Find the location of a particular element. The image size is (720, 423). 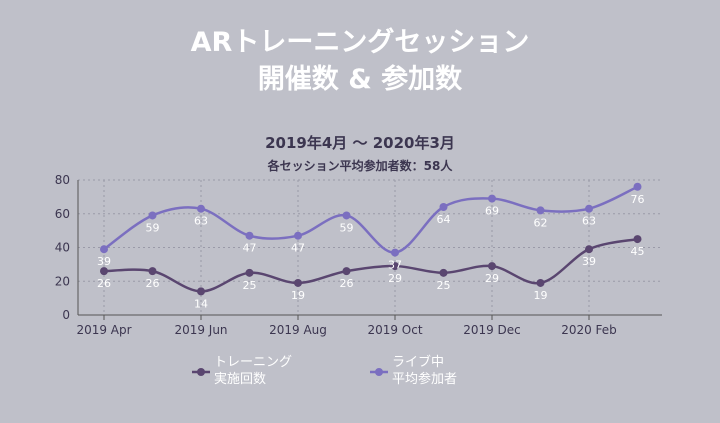

data-label-1: 64 is located at coordinates (444, 219).